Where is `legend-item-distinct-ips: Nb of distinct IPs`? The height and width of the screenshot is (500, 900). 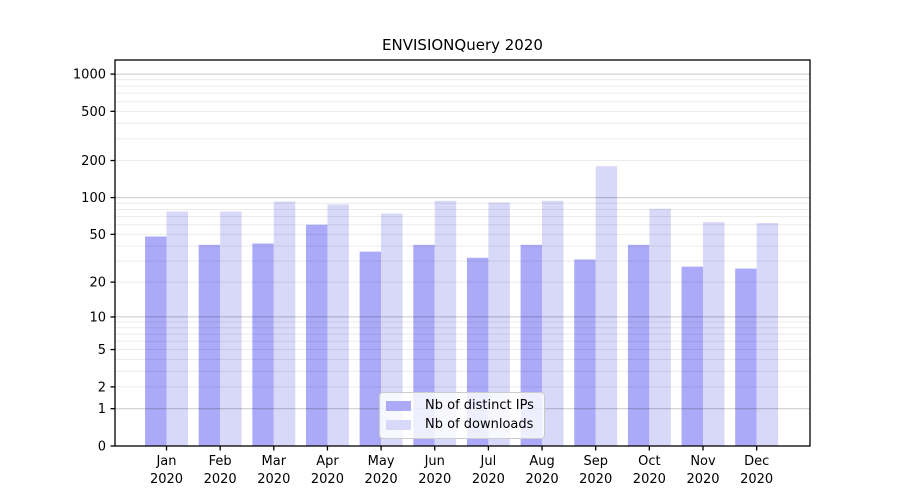 legend-item-distinct-ips: Nb of distinct IPs is located at coordinates (460, 405).